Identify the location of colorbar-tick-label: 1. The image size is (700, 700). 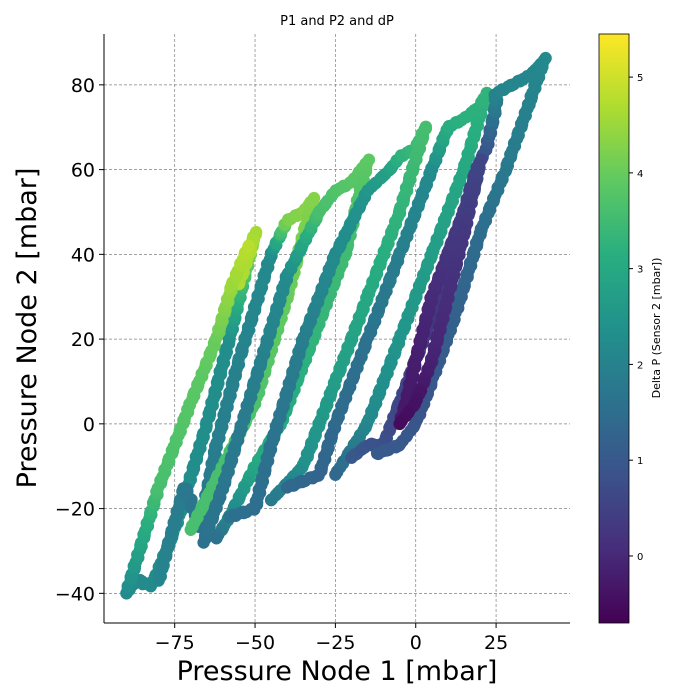
(640, 461).